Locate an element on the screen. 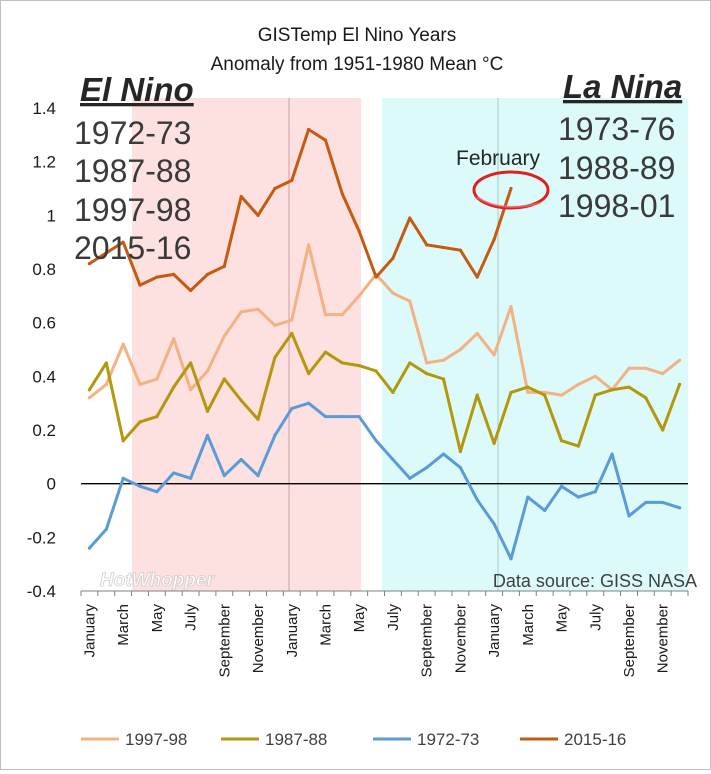 This screenshot has height=774, width=711. el-nino-title: El Nino is located at coordinates (137, 89).